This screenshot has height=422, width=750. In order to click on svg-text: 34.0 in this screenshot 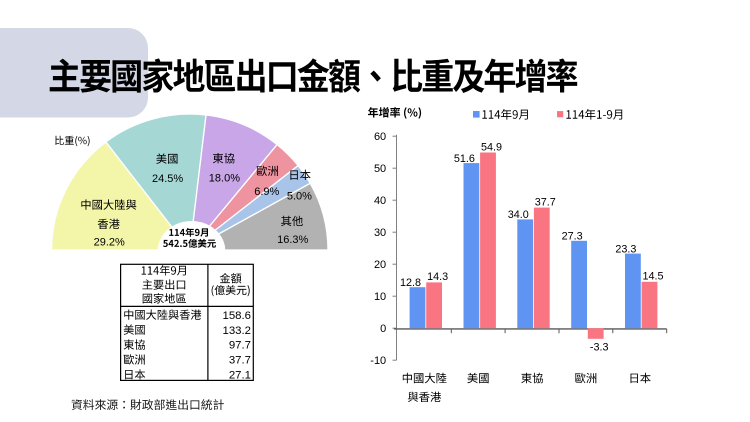, I will do `click(518, 215)`.